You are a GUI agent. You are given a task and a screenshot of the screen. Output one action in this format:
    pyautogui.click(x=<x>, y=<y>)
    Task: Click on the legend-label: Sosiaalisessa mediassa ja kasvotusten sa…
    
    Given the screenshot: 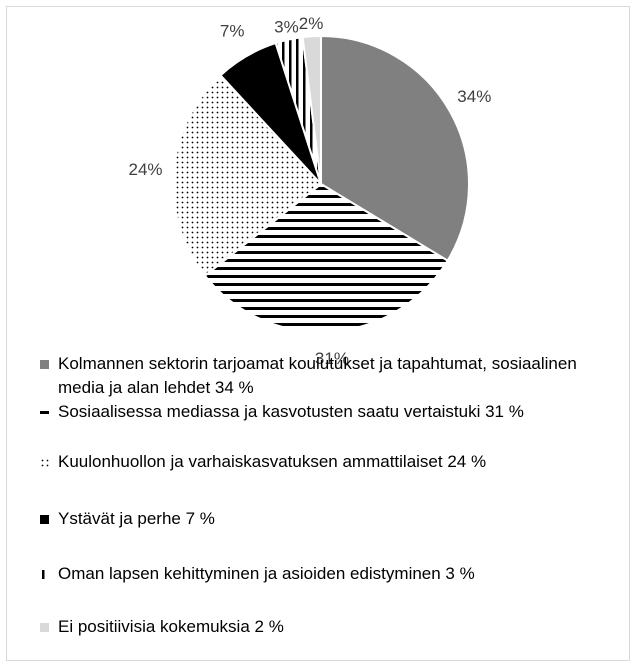 What is the action you would take?
    pyautogui.click(x=291, y=411)
    